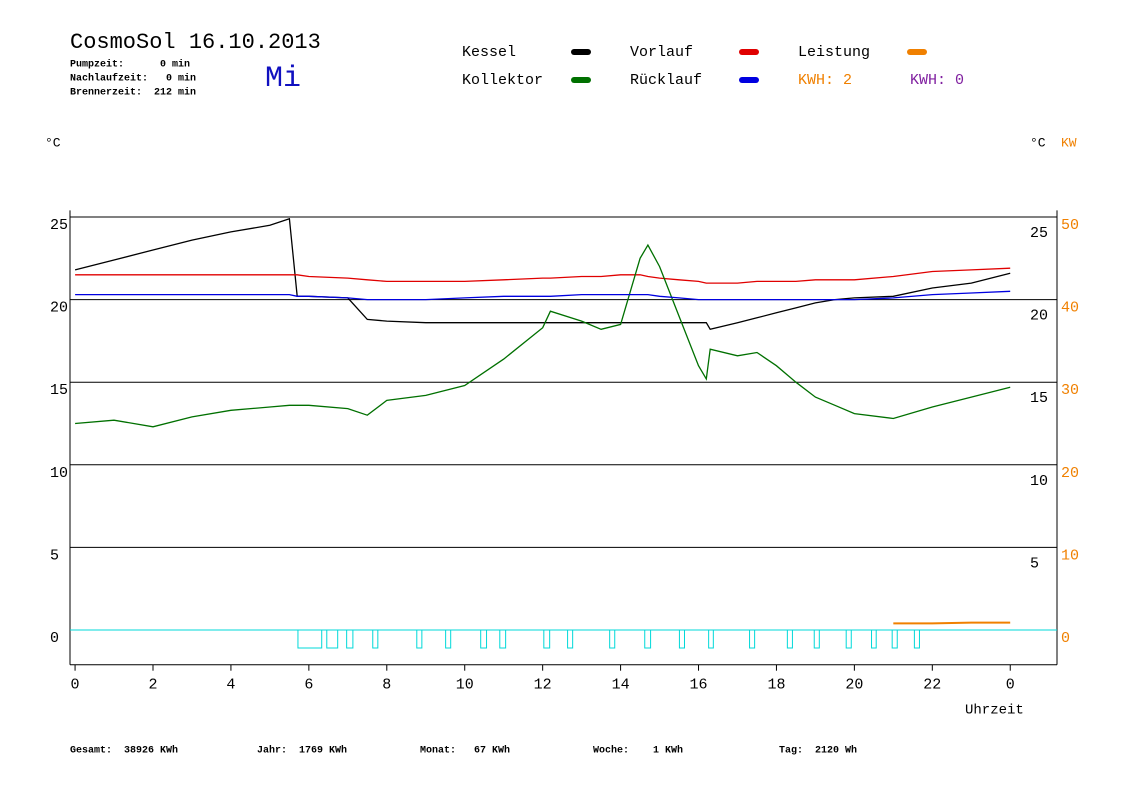 This screenshot has width=1148, height=812. I want to click on total: Jahr: 1769 KWh, so click(302, 751).